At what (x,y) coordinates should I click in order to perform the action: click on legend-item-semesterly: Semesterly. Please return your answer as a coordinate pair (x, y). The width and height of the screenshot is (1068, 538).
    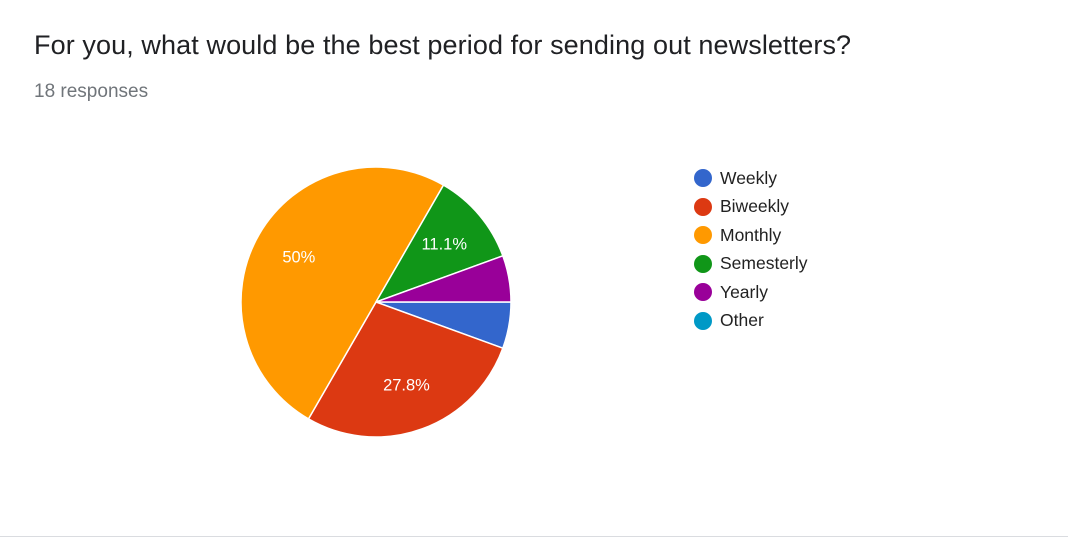
    Looking at the image, I should click on (751, 264).